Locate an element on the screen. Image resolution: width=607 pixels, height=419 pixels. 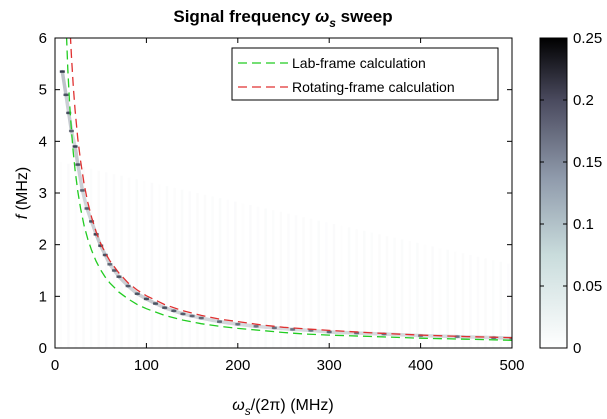
legend-label-rotating: Rotating-frame calculation is located at coordinates (373, 87).